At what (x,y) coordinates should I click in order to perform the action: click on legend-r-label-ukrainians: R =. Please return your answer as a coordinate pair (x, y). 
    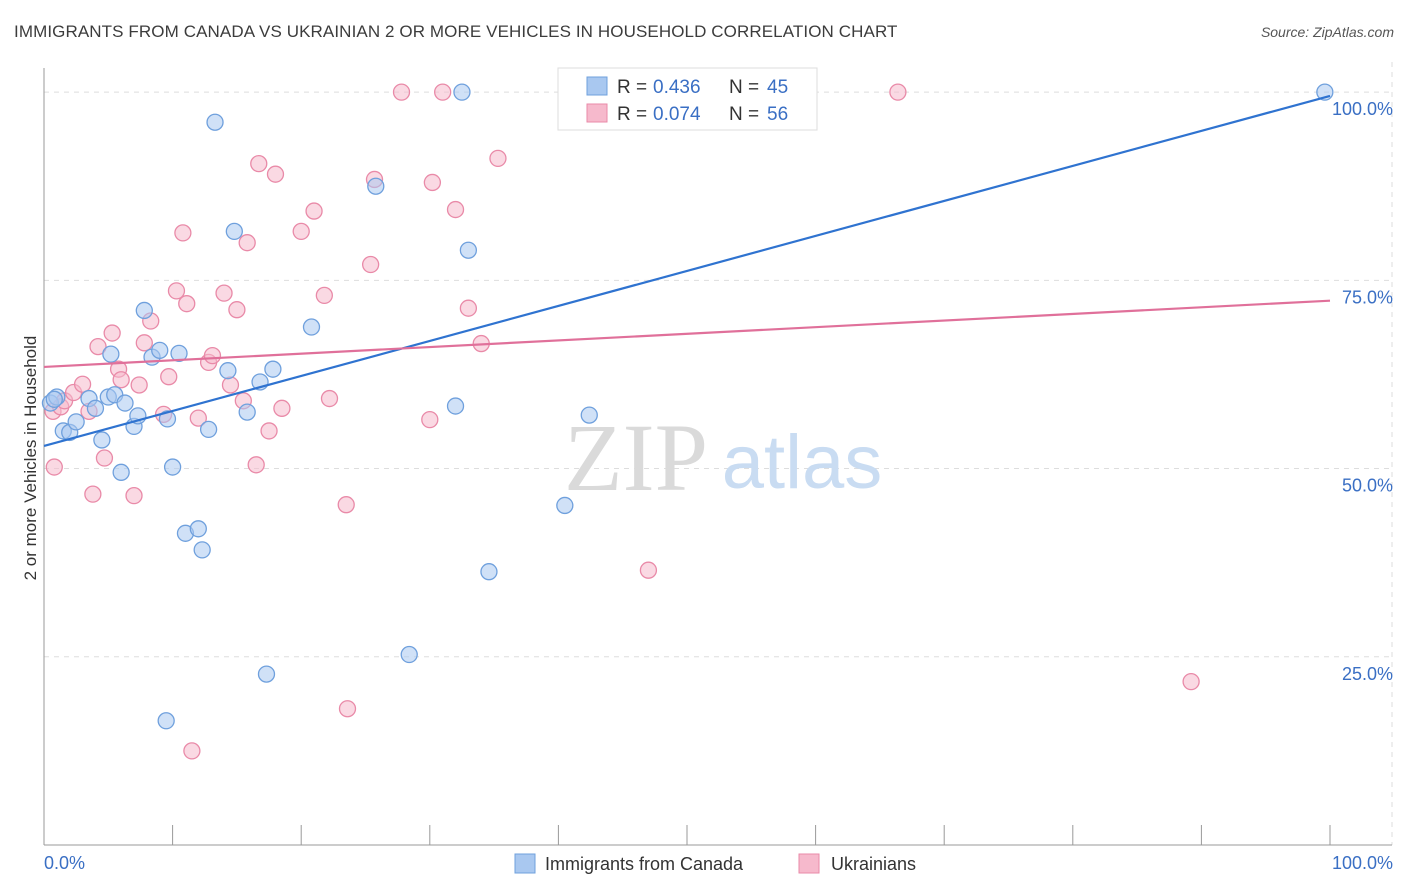
    Looking at the image, I should click on (632, 114).